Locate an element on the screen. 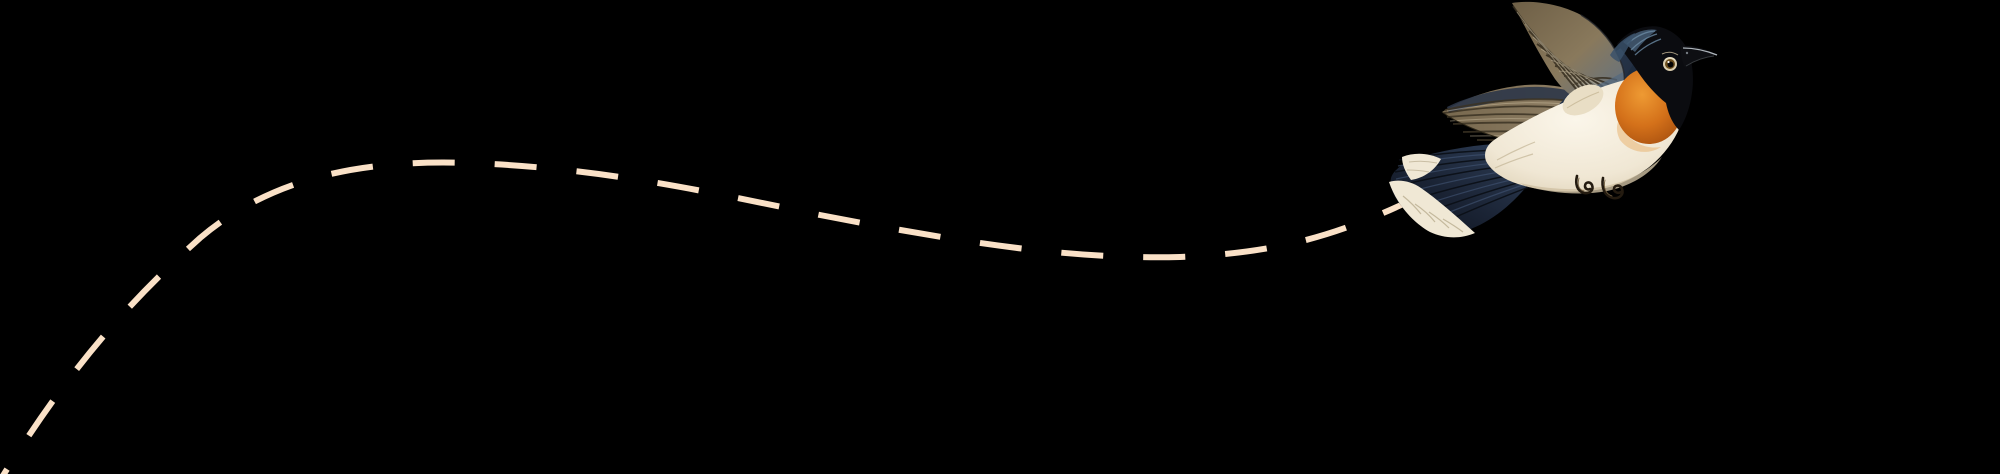  tail-white-lower-tips is located at coordinates (1432, 209).